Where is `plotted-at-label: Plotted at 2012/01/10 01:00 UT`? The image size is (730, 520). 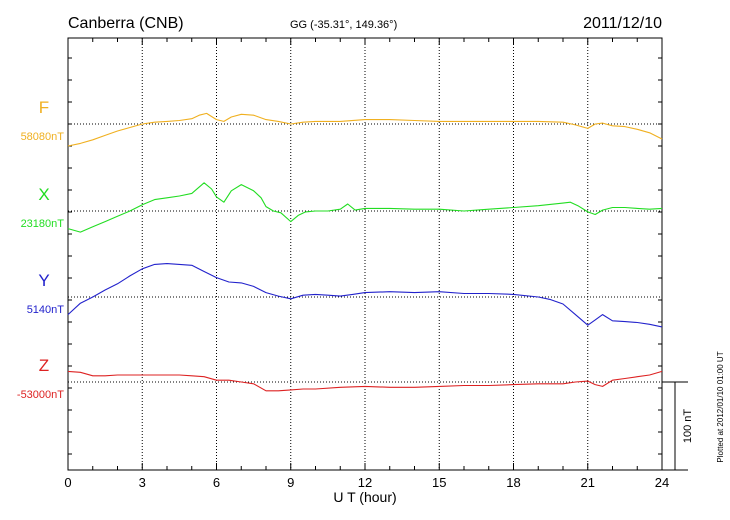
plotted-at-label: Plotted at 2012/01/10 01:00 UT is located at coordinates (720, 406).